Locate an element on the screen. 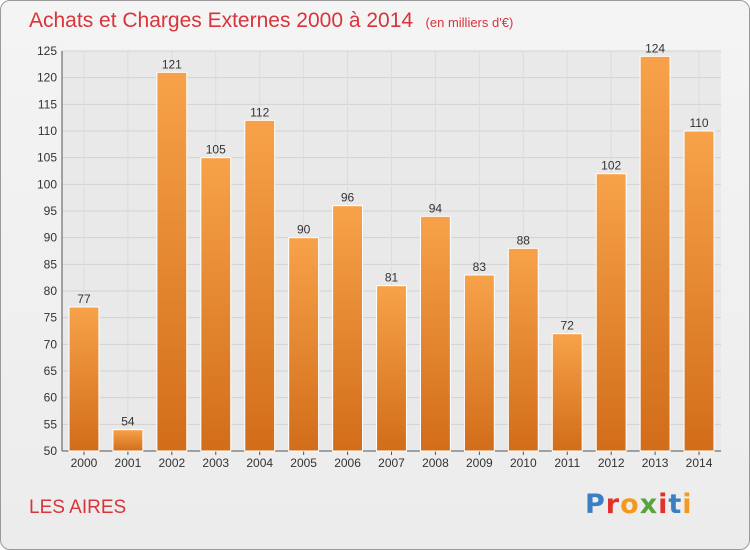  x-tick-label: 2011 is located at coordinates (567, 463).